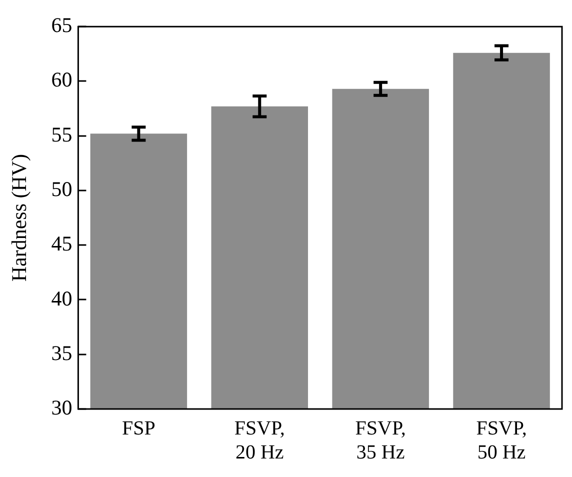 Image resolution: width=572 pixels, height=477 pixels. What do you see at coordinates (61, 25) in the screenshot?
I see `y-tick-label: 65` at bounding box center [61, 25].